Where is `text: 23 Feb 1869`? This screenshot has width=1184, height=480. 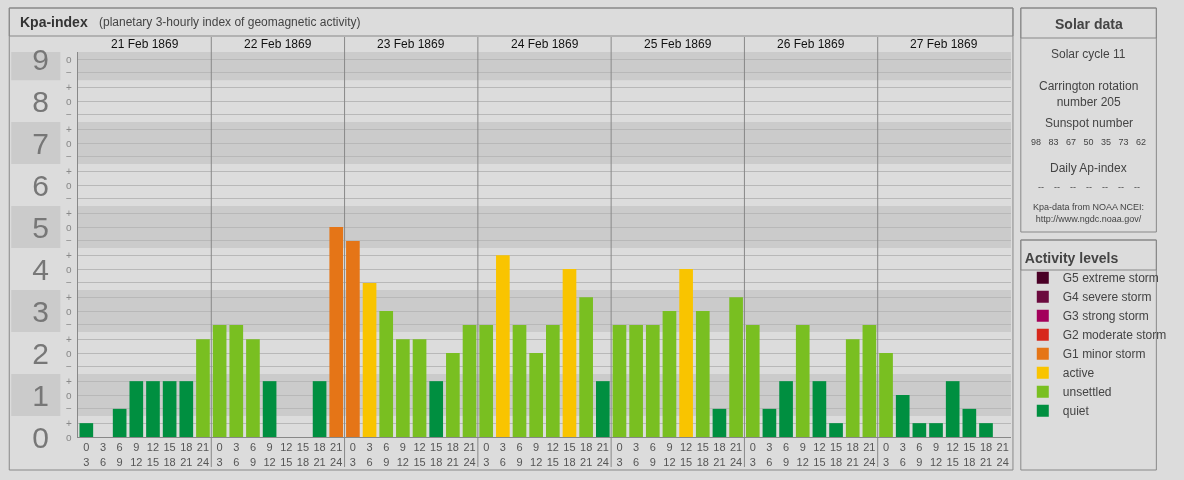
text: 23 Feb 1869 is located at coordinates (411, 44).